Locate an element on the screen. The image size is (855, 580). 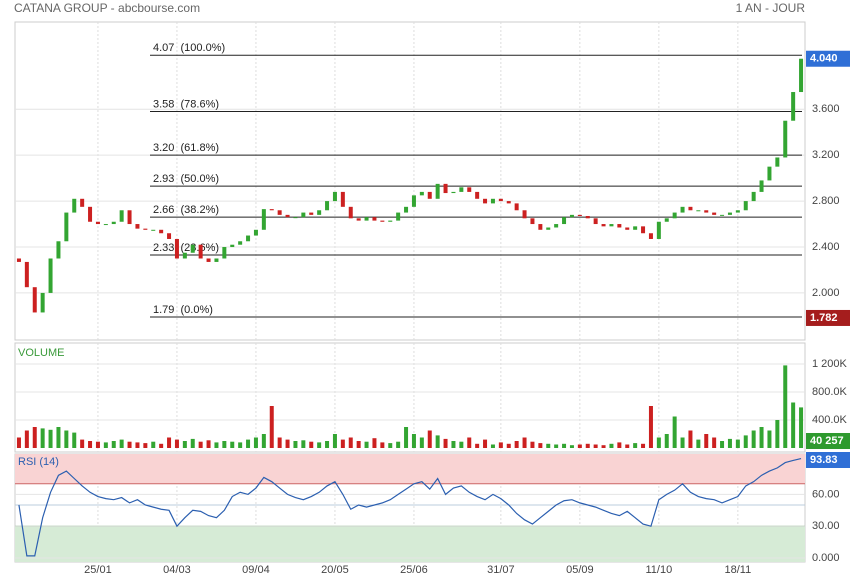
last-rsi-tag-box is located at coordinates (828, 460).